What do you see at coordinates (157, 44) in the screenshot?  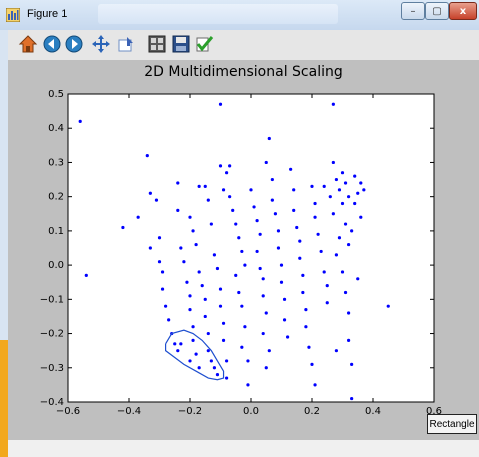 I see `subplots-config-icon` at bounding box center [157, 44].